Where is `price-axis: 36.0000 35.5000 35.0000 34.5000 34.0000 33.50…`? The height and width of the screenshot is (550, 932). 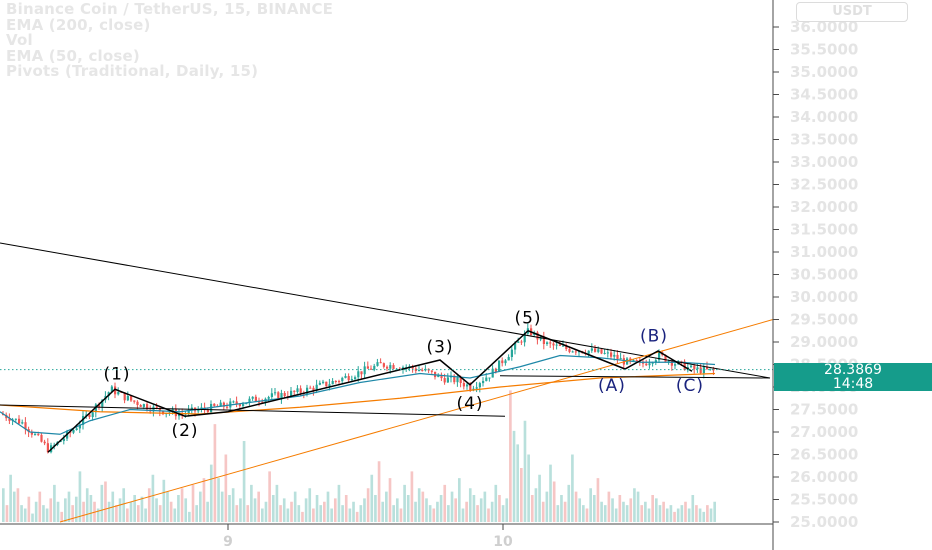
price-axis: 36.0000 35.5000 35.0000 34.5000 34.0000 33.50… is located at coordinates (815, 274).